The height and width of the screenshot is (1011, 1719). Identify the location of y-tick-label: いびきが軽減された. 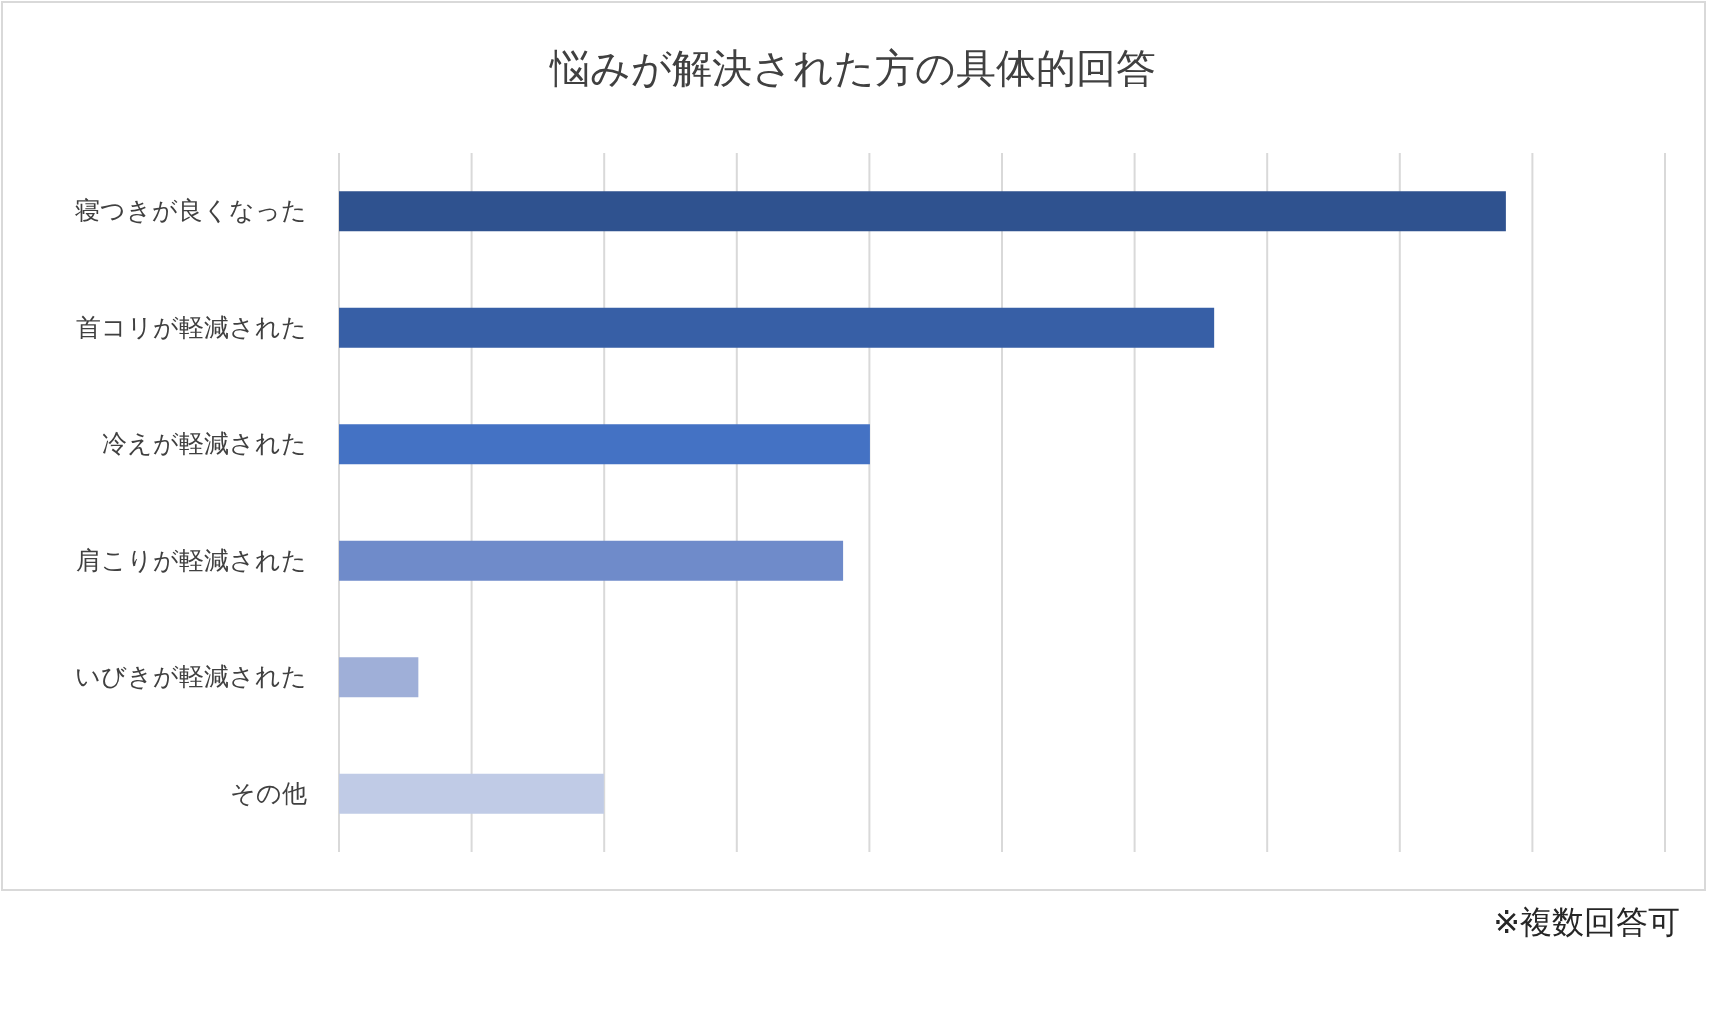
(191, 677).